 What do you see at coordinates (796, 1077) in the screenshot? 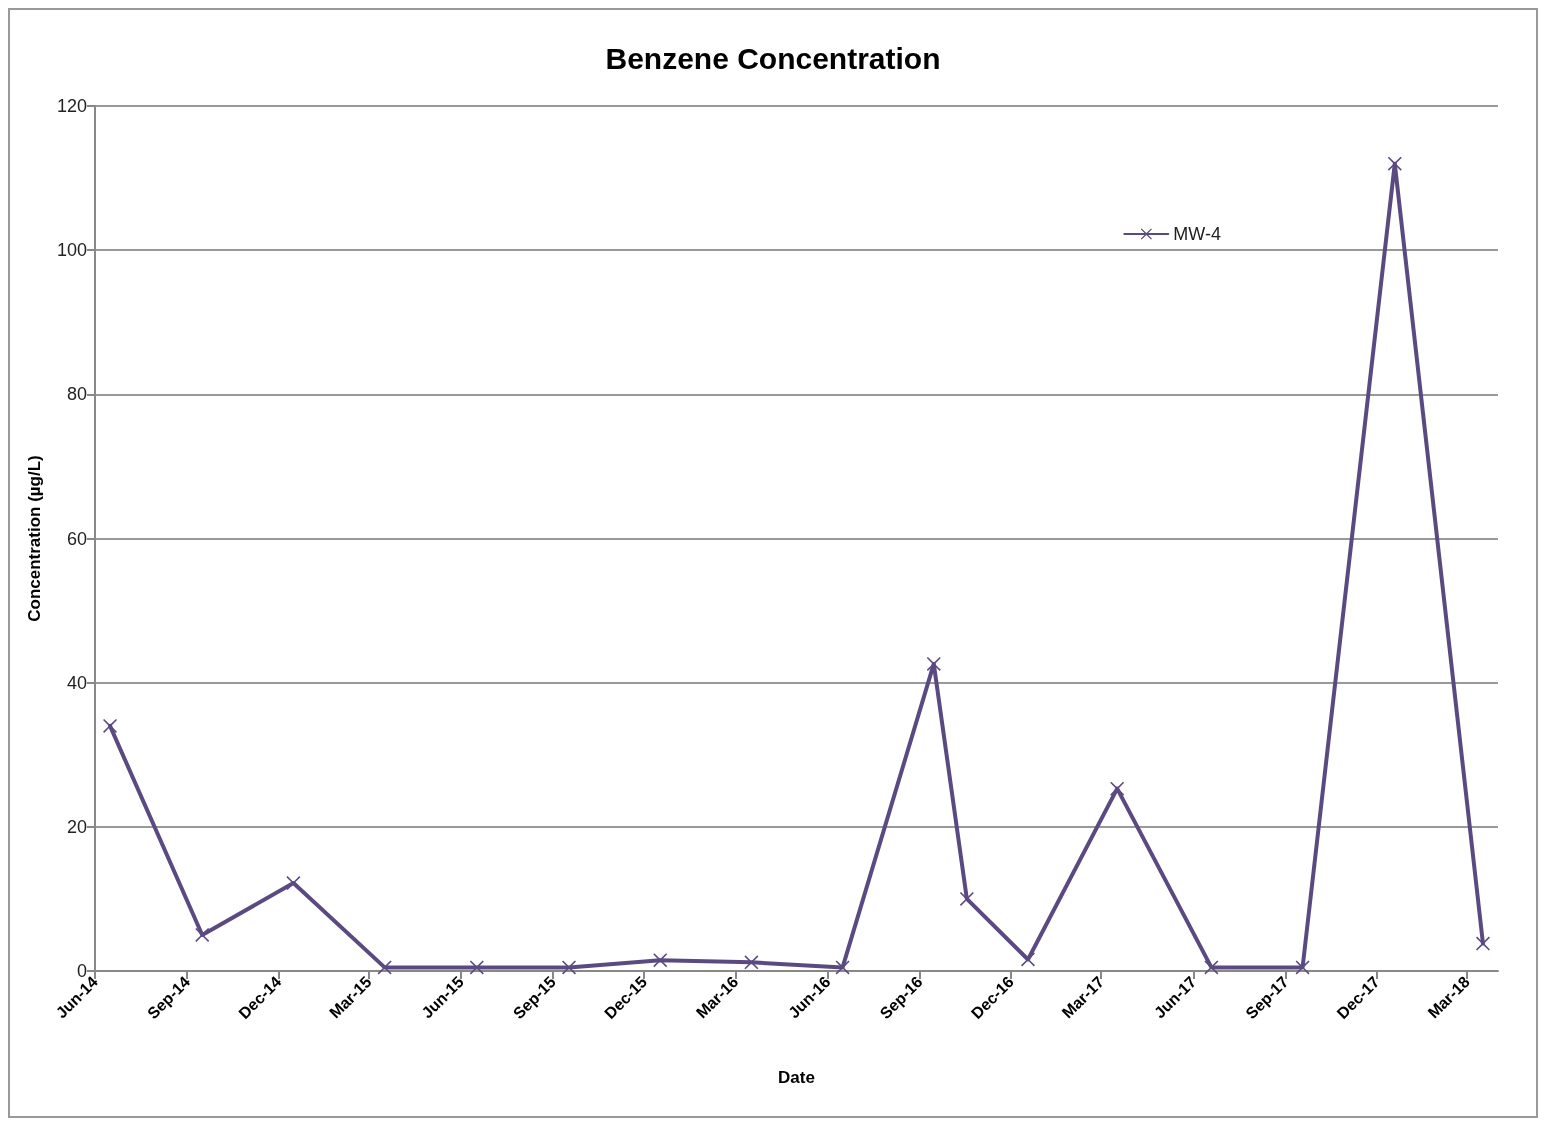
I see `x-axis-title: Date` at bounding box center [796, 1077].